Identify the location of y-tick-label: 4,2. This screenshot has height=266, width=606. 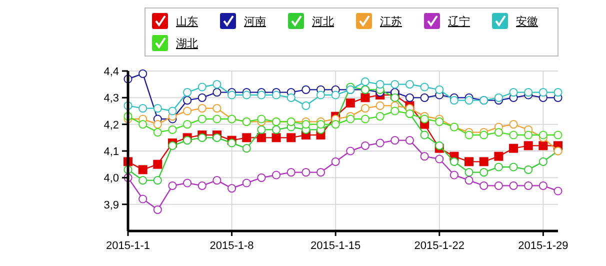
(111, 125).